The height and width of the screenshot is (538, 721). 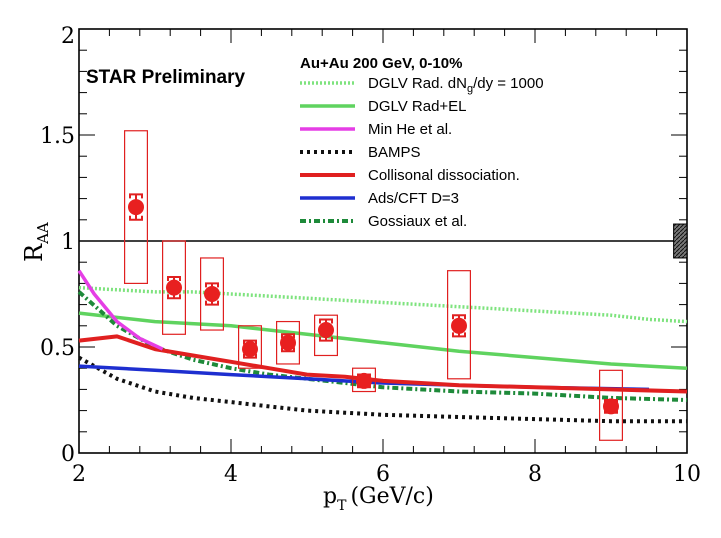 What do you see at coordinates (68, 454) in the screenshot?
I see `y-tick-label: 0` at bounding box center [68, 454].